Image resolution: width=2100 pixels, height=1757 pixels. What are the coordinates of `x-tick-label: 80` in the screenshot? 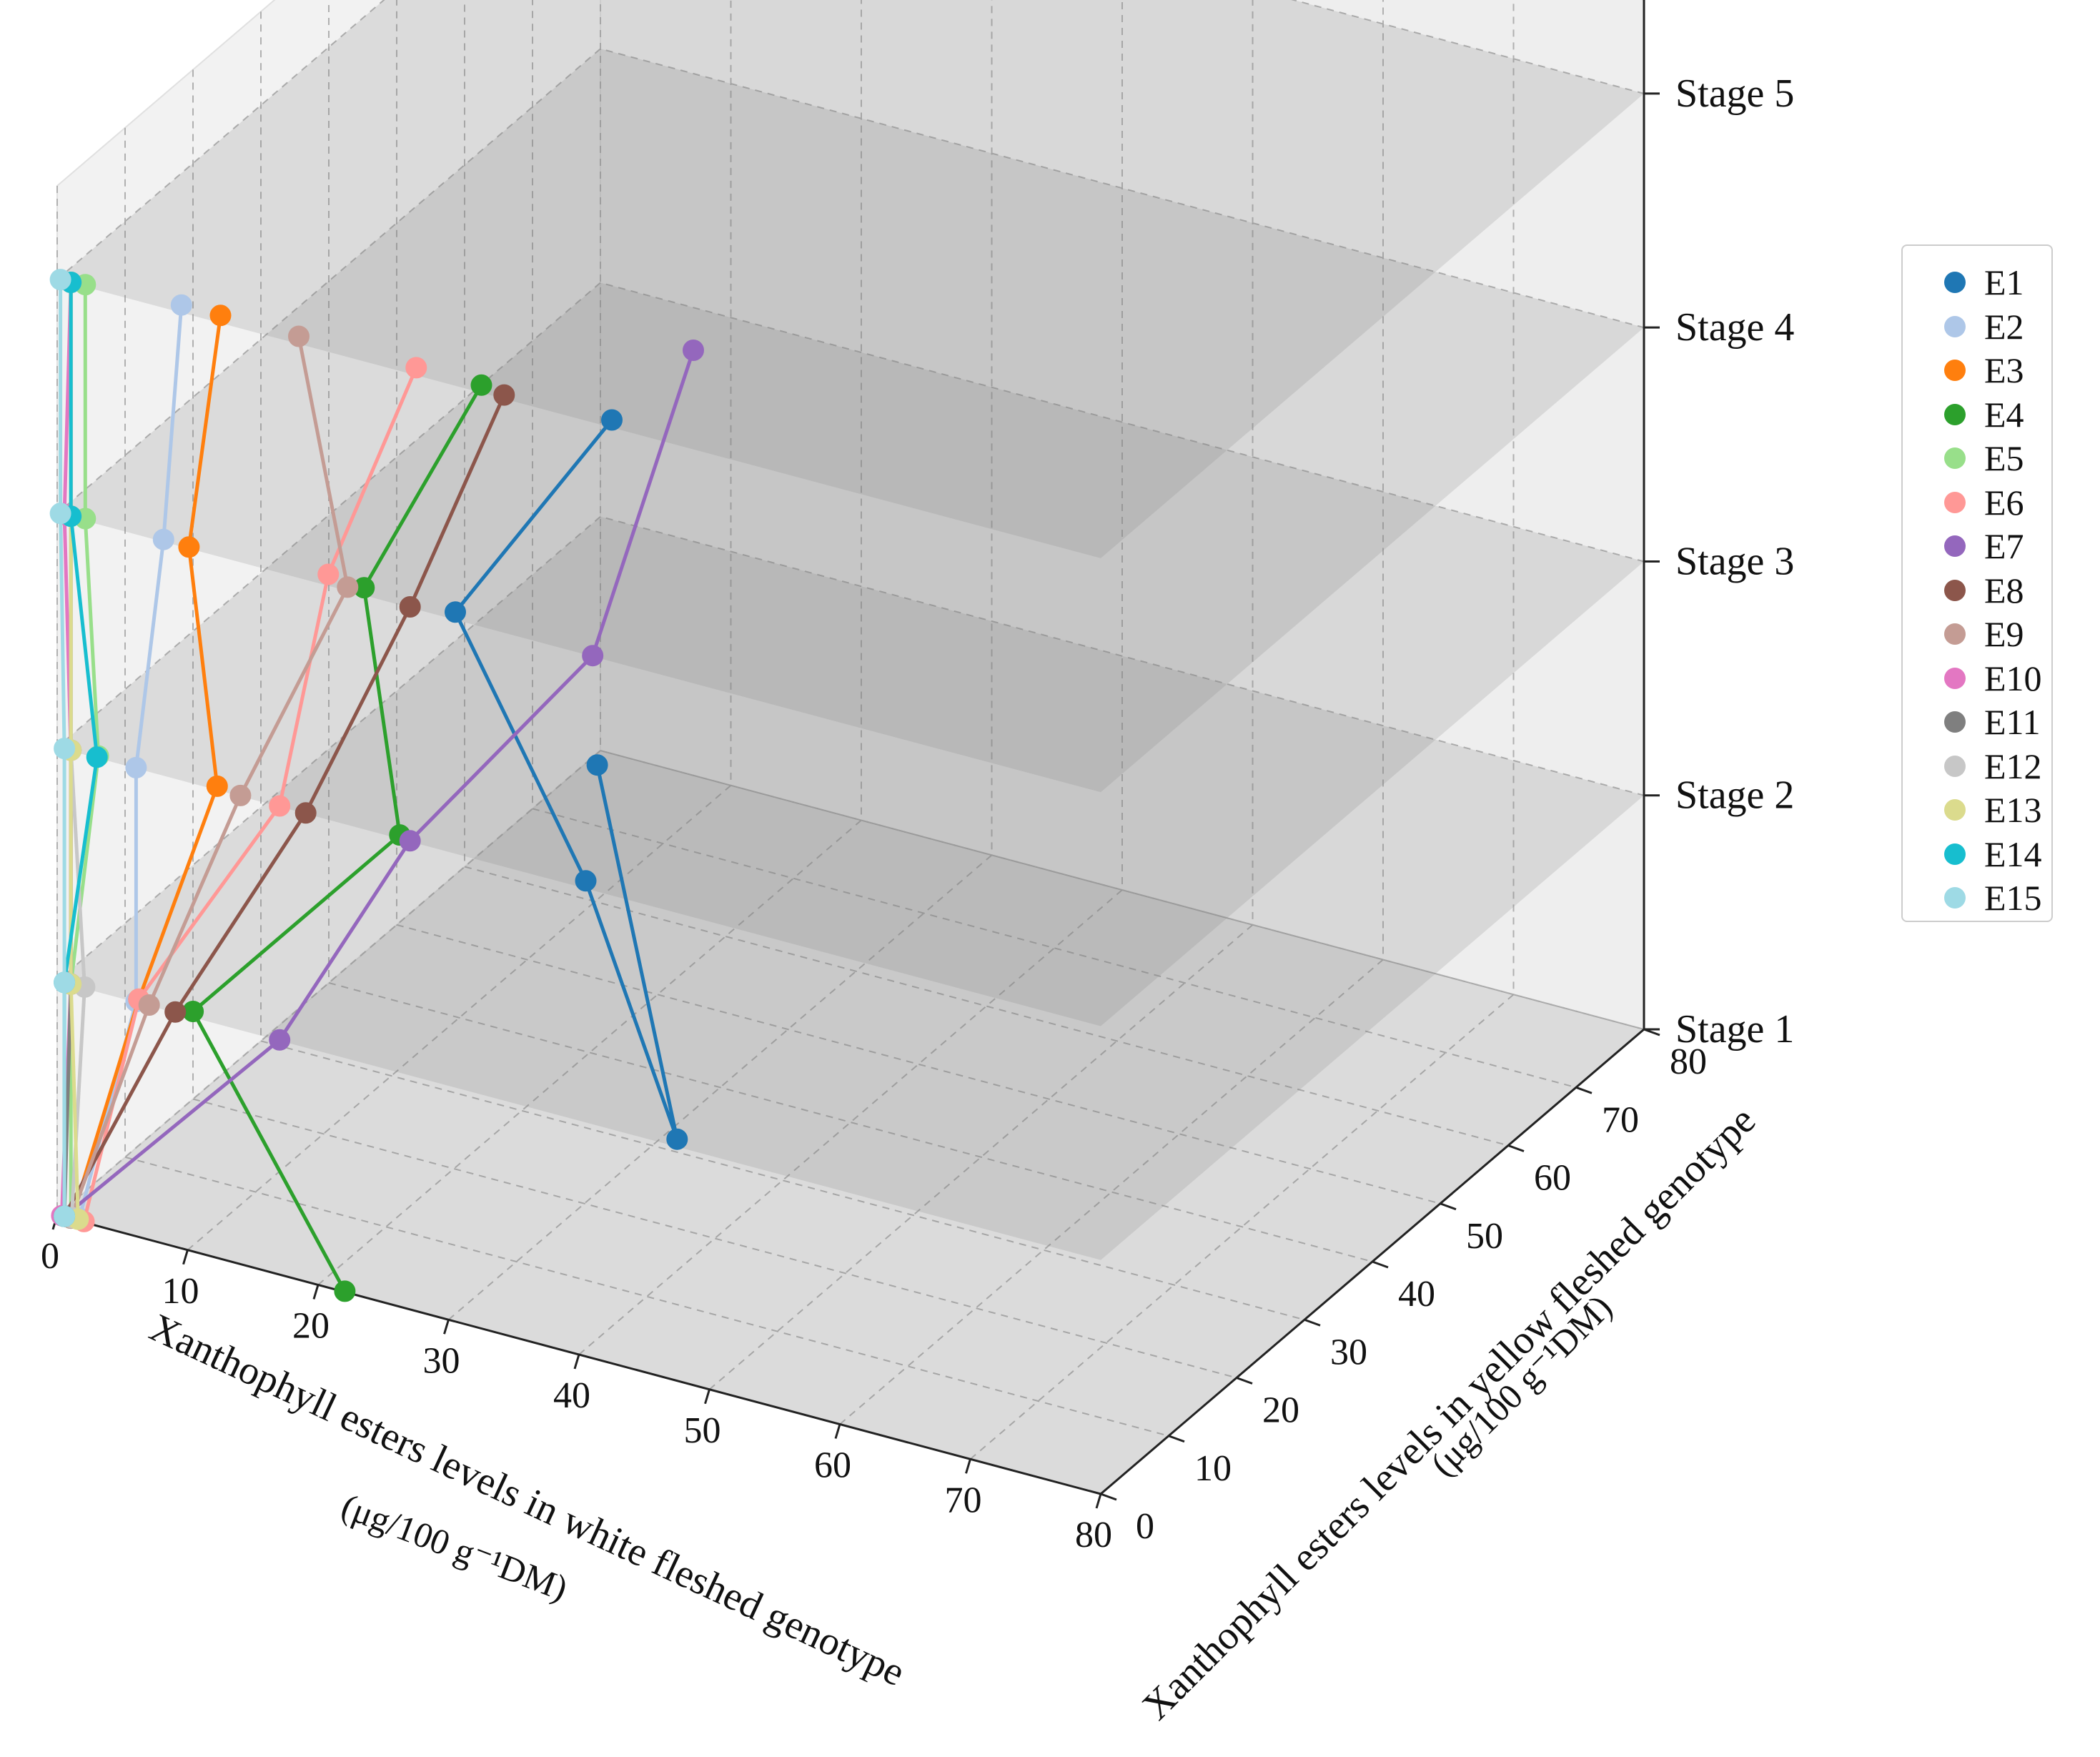 It's located at (1093, 1535).